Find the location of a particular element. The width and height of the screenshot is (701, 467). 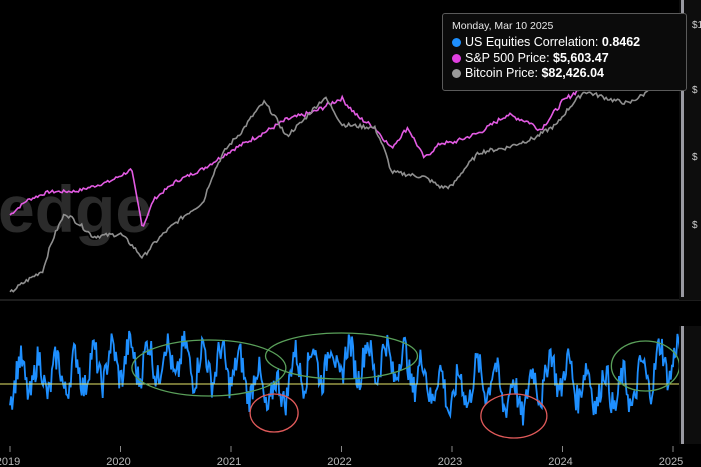

x-axis: 2019 2020 2021 2022 2023 2024 2025 is located at coordinates (341, 456).